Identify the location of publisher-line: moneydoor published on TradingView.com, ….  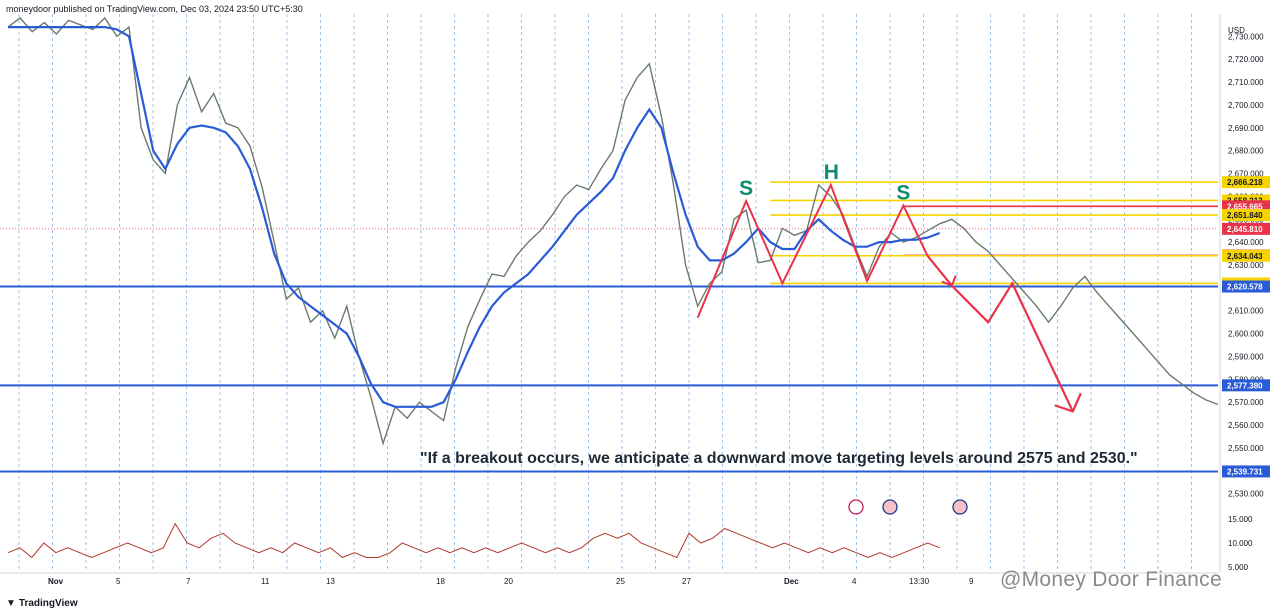
(154, 9).